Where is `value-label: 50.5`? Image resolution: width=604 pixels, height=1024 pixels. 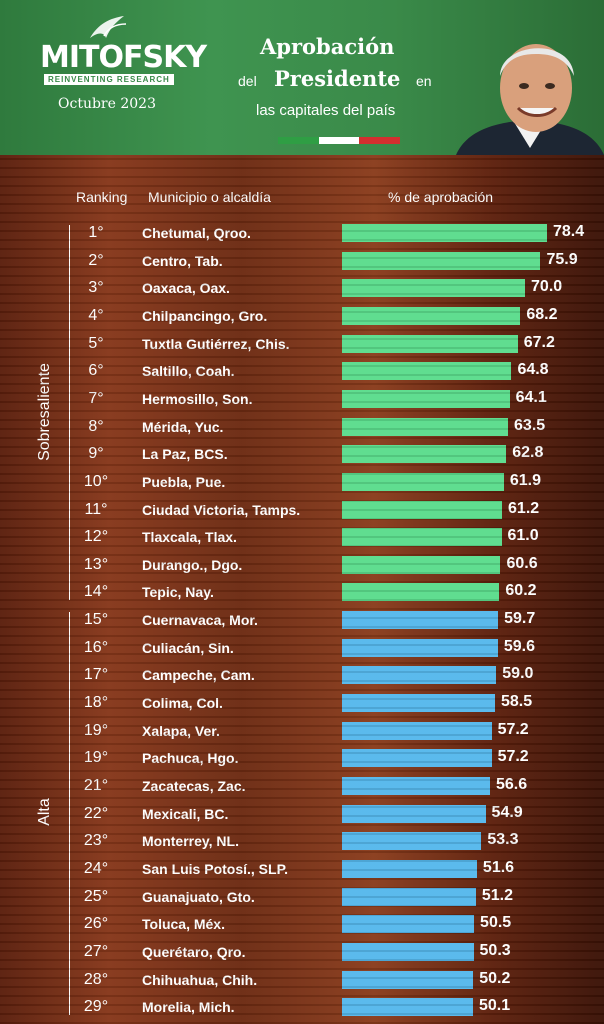 value-label: 50.5 is located at coordinates (496, 923).